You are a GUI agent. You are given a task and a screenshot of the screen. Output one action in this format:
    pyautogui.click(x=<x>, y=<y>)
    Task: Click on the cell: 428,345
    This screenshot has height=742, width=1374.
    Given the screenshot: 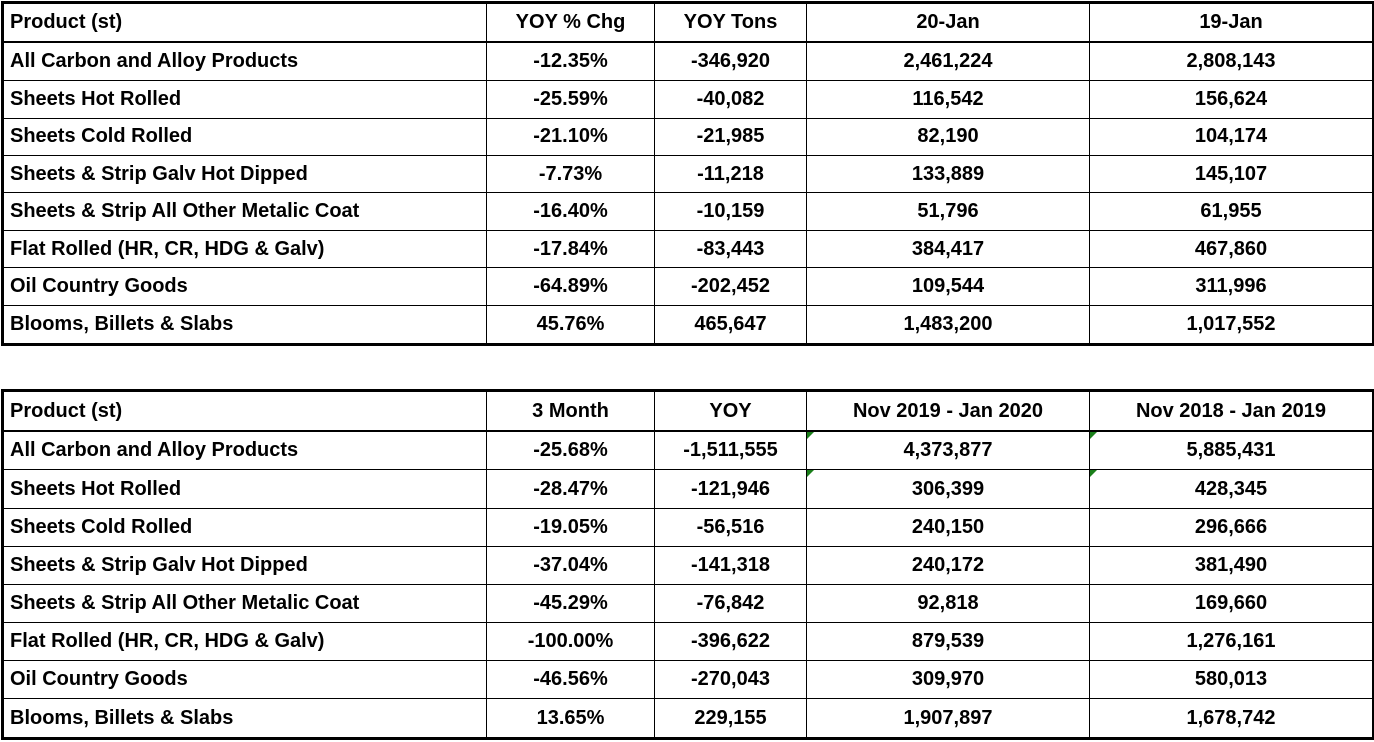 What is the action you would take?
    pyautogui.click(x=1231, y=489)
    